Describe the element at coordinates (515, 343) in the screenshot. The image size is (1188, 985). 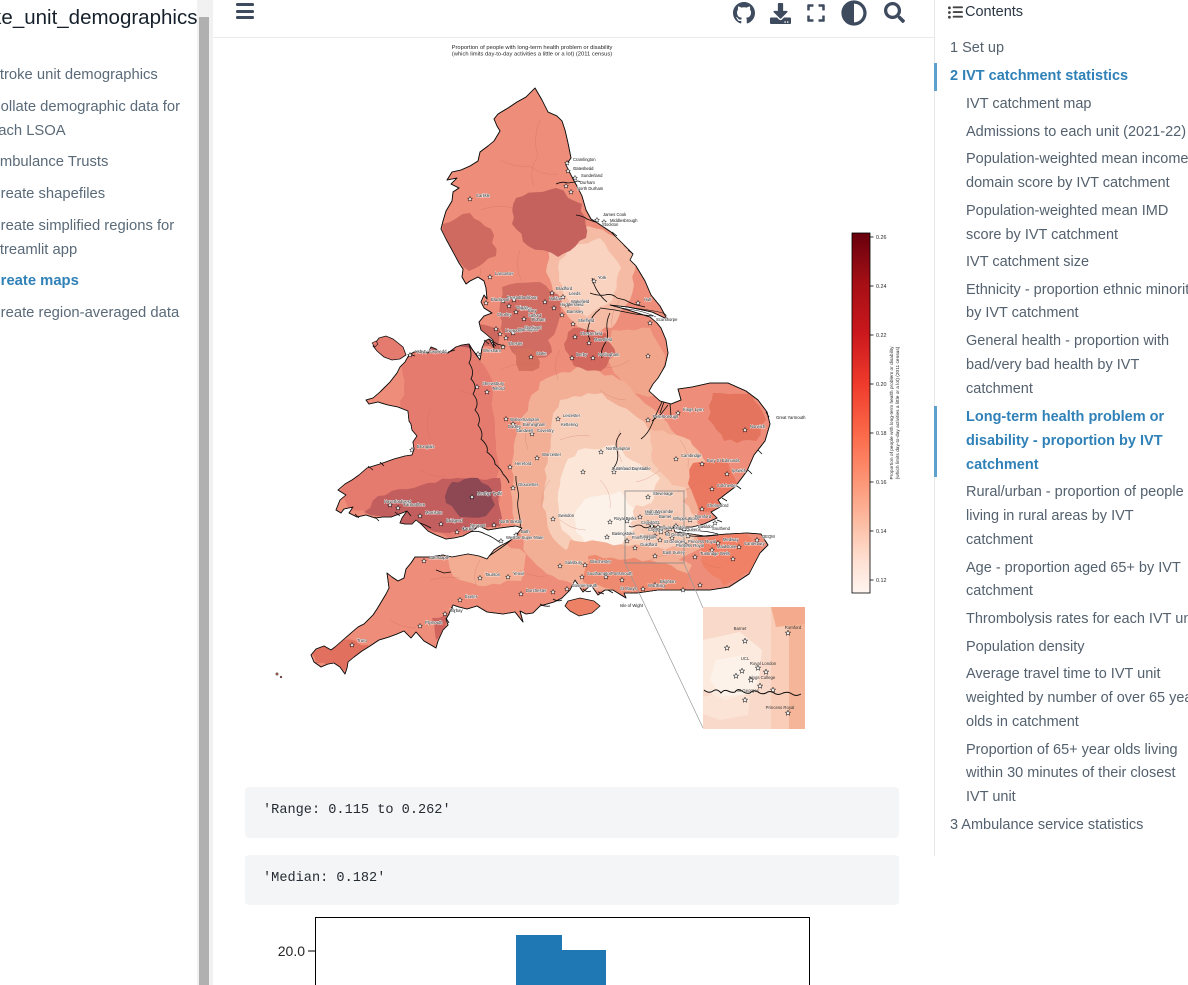
I see `svg-text: Chester` at that location.